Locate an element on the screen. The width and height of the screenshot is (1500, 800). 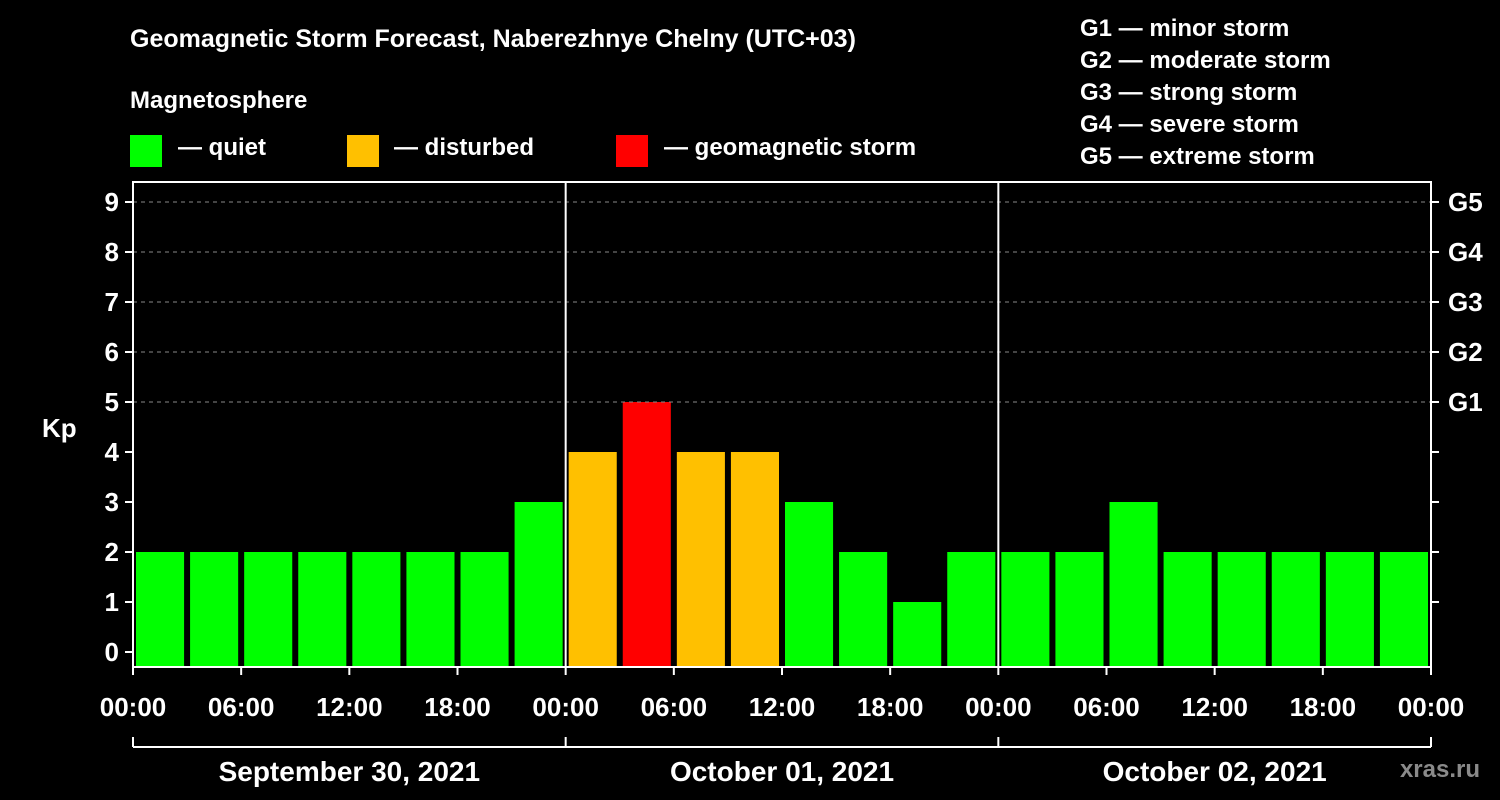
g-scale-label: G1 is located at coordinates (1465, 402).